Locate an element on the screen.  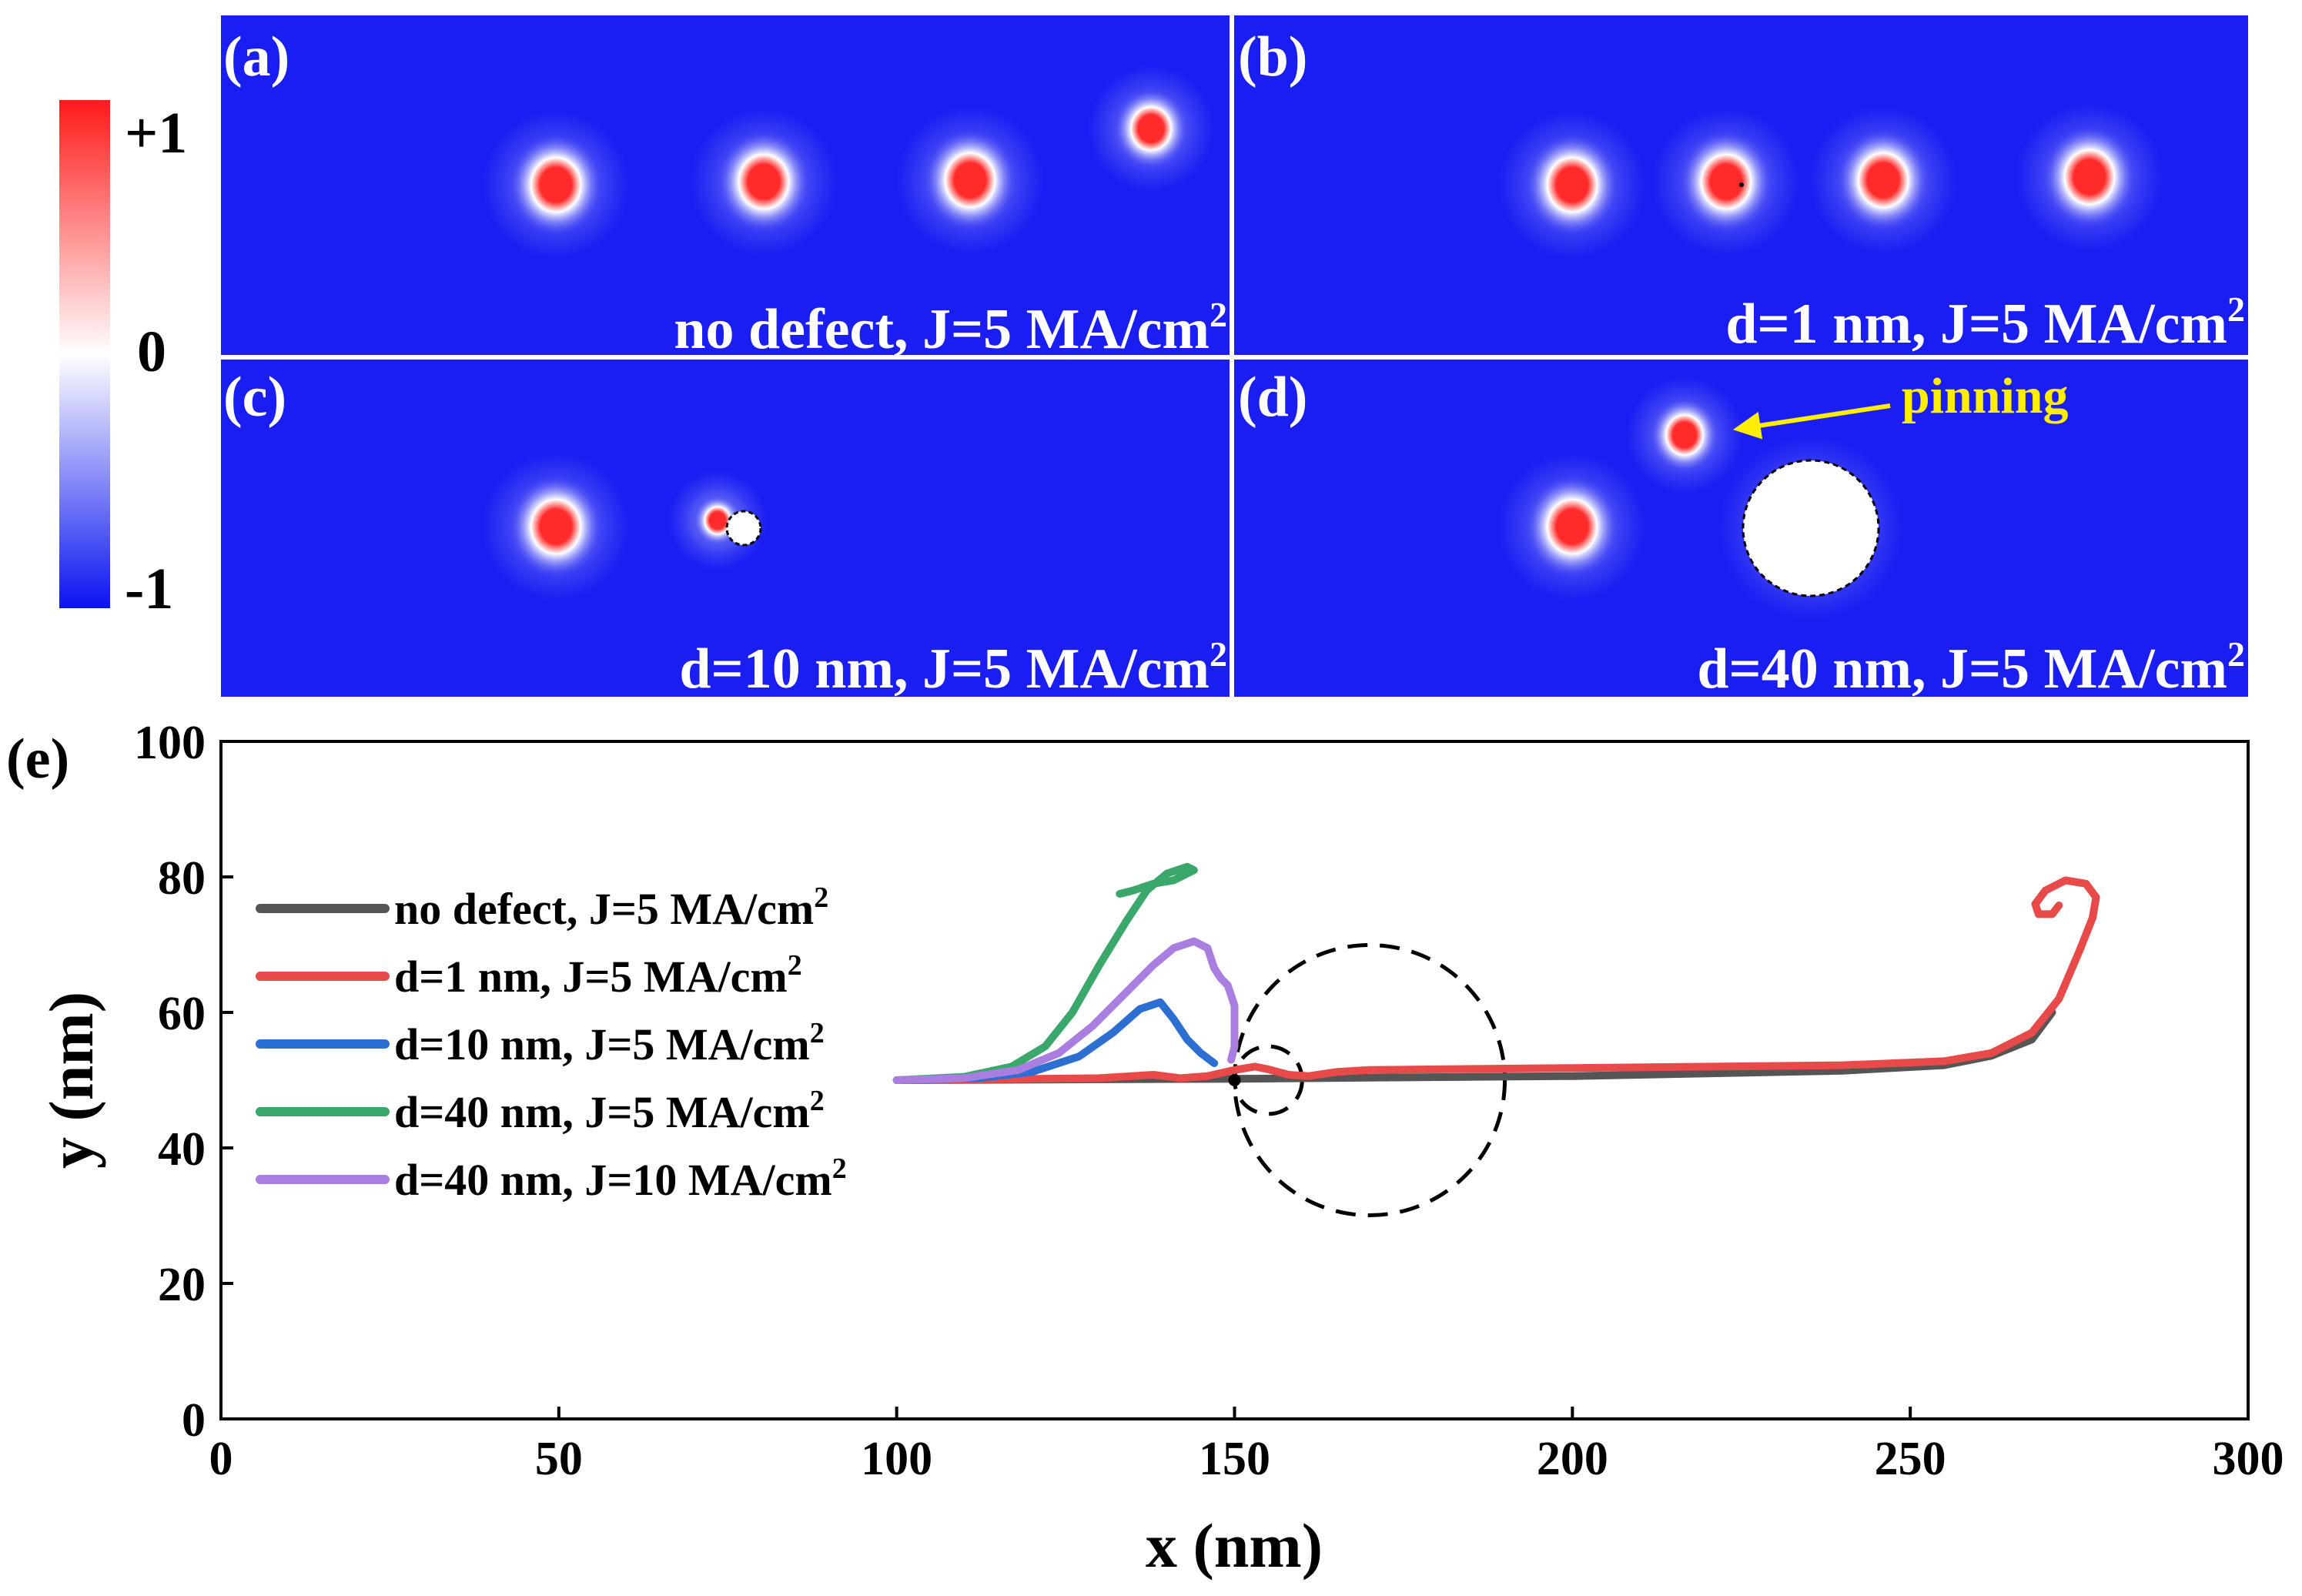
panel-d-skyrmions: pinning is located at coordinates (1783, 495).